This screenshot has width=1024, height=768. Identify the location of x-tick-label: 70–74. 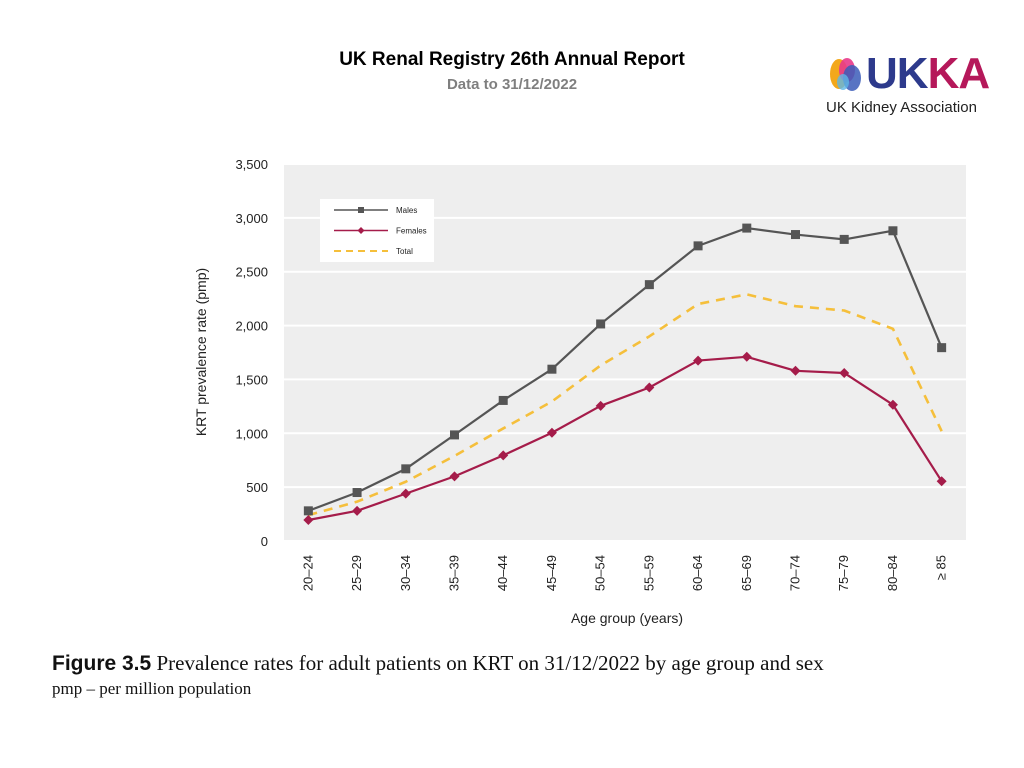
(795, 573).